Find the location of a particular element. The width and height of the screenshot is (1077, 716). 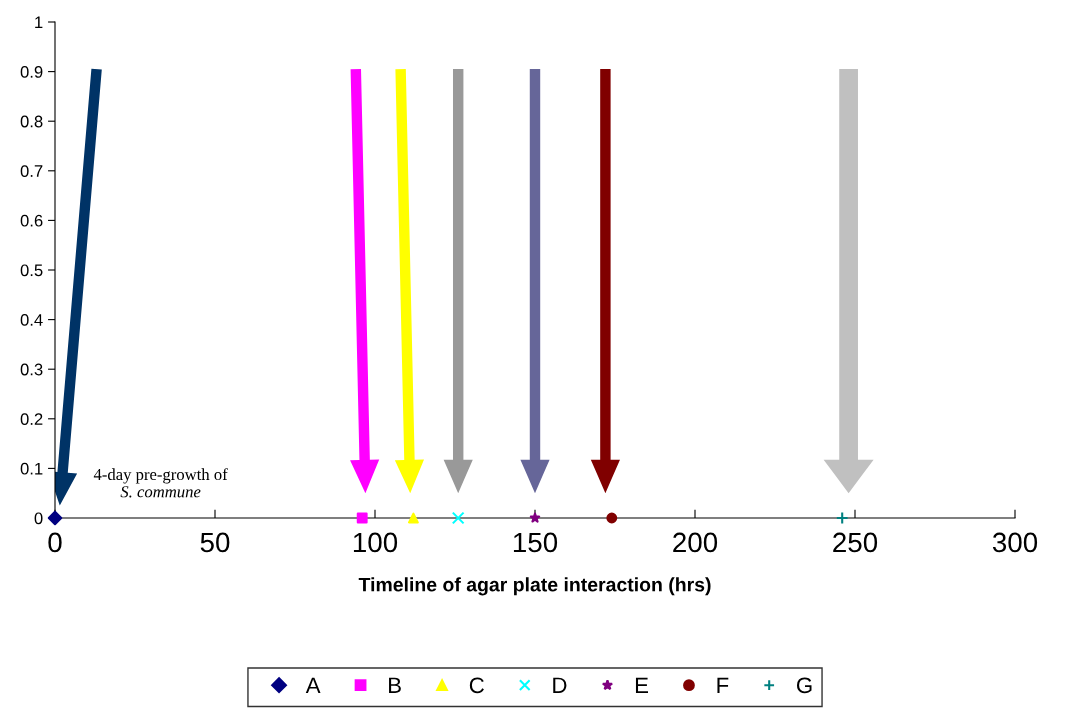

x-tick-label: 250 is located at coordinates (855, 542).